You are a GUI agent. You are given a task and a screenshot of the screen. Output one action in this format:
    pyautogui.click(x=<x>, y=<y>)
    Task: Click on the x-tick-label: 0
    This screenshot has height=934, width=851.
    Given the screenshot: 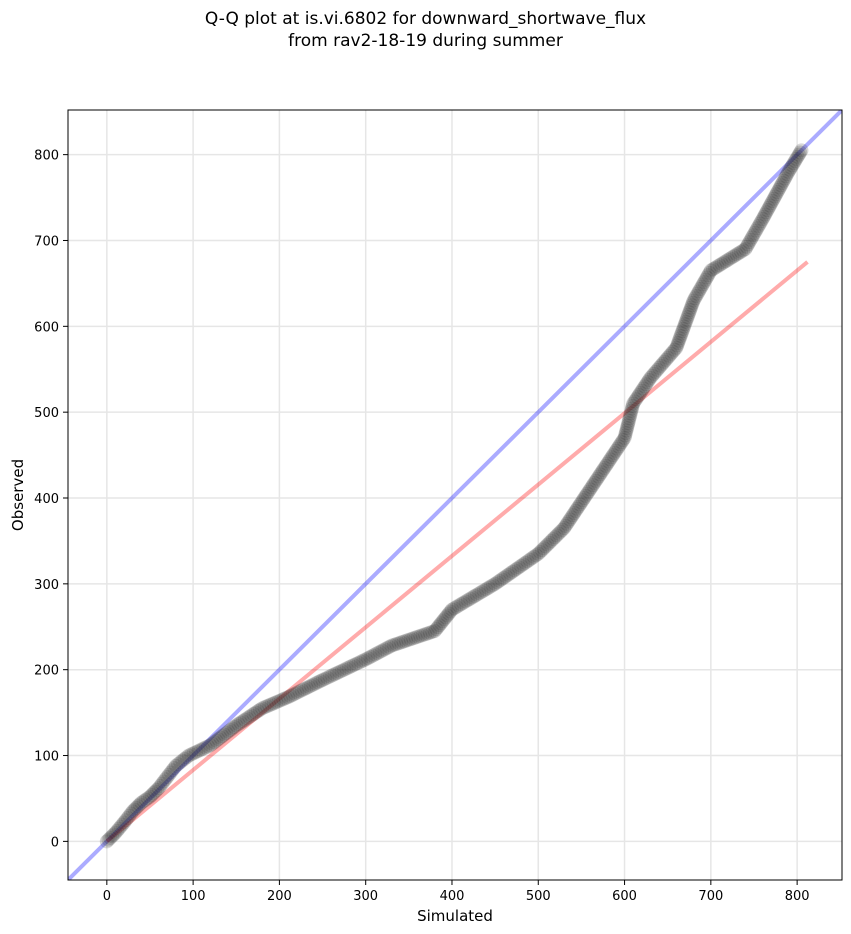 What is the action you would take?
    pyautogui.click(x=107, y=896)
    